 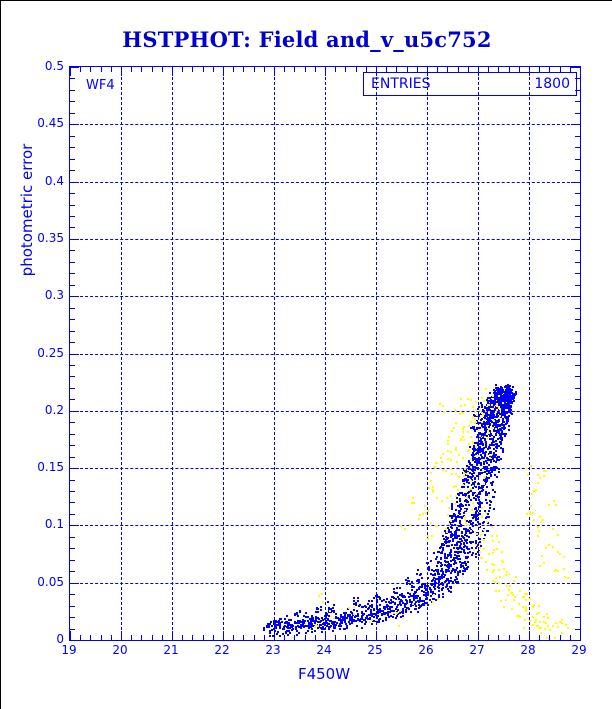 I want to click on y-axis-title: photometric error, so click(x=27, y=210).